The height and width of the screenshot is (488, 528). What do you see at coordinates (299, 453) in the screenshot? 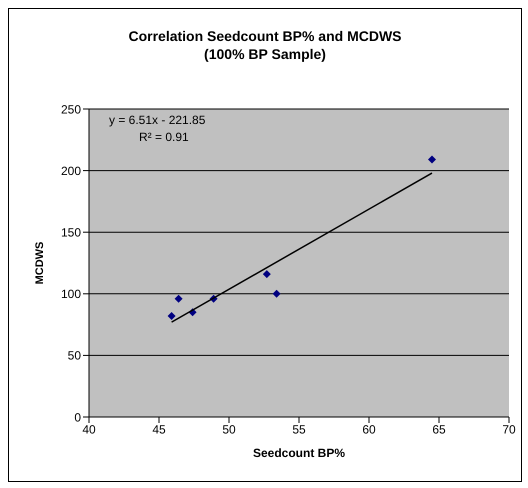
I see `x-axis-title: Seedcount BP%` at bounding box center [299, 453].